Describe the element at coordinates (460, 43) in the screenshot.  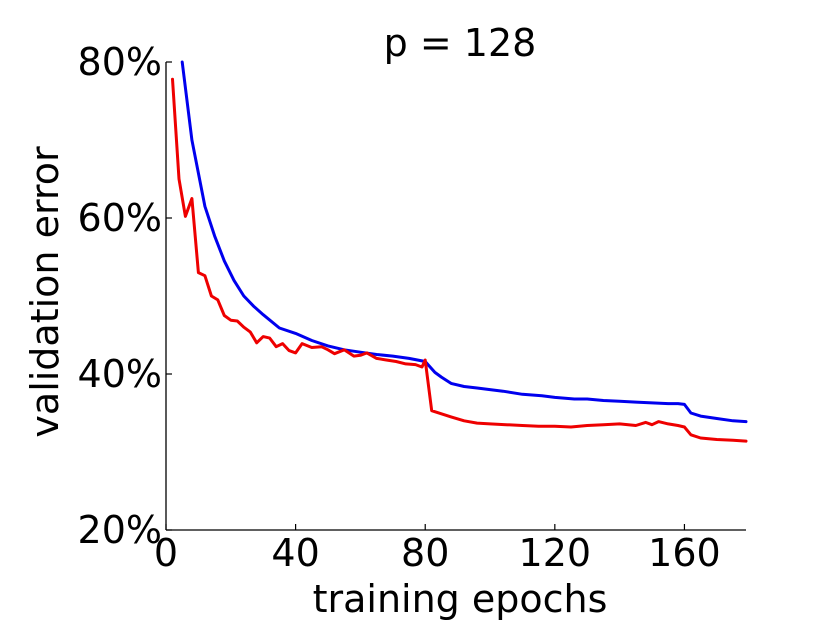
I see `chart-title: p = 128` at that location.